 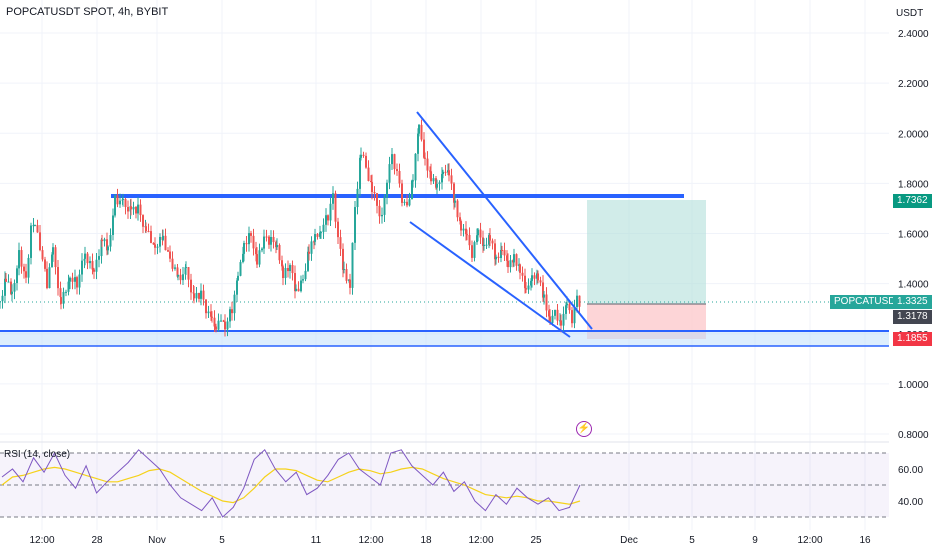 I want to click on time-axis: 12:00 28 Nov 5 11 12:00 18 12:00 25 Dec 5 9 12:00 16, so click(x=450, y=540).